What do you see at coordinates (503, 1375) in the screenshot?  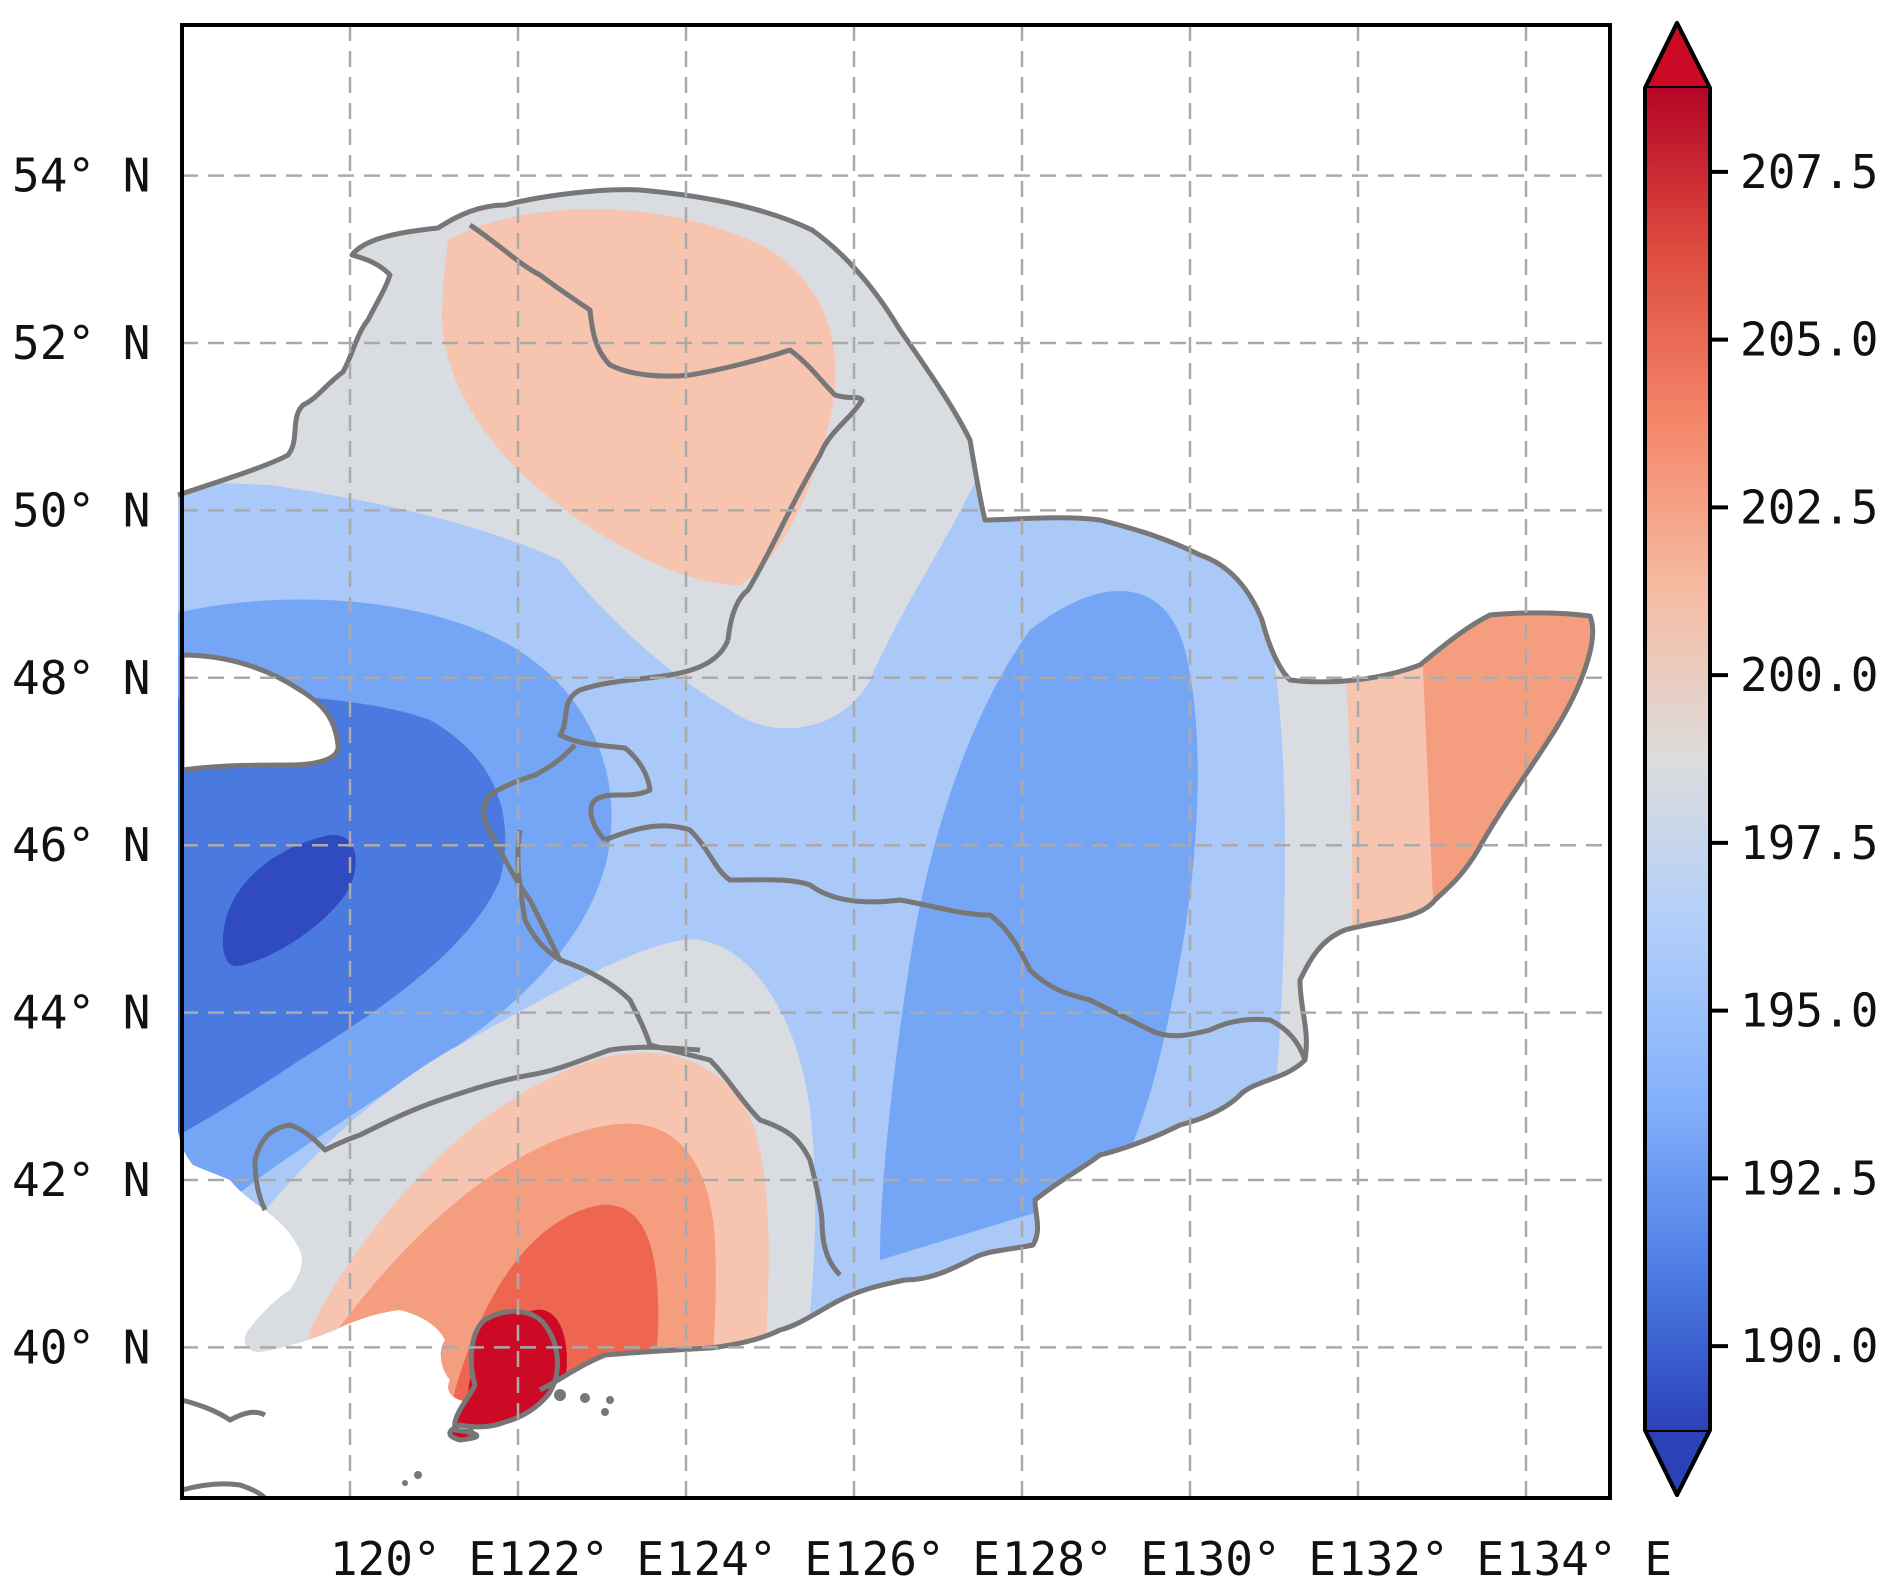 I see `peninsula-tip` at bounding box center [503, 1375].